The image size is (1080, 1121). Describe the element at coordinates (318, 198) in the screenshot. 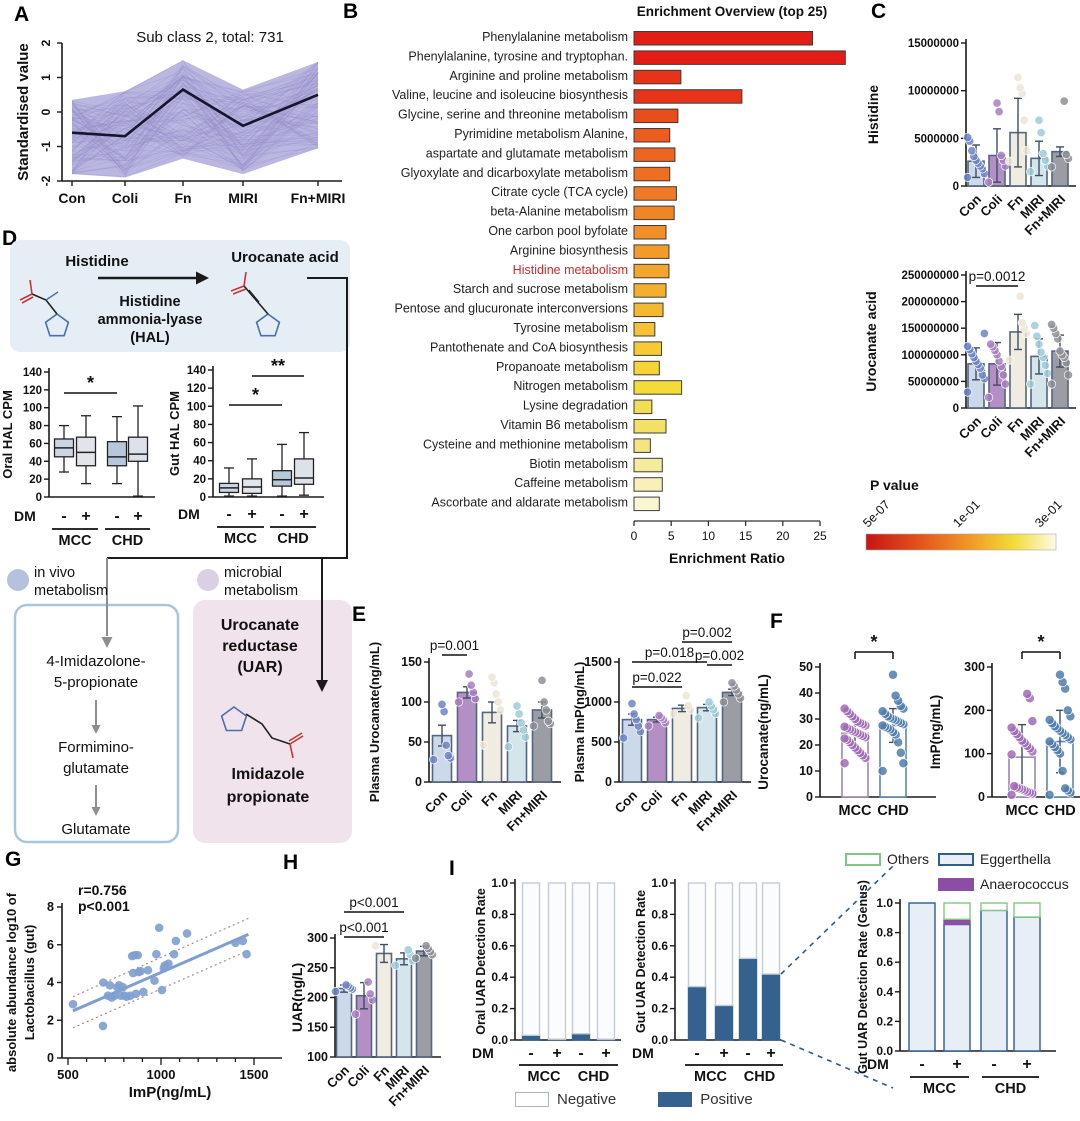

I see `svg-text: Fn+MIRI` at that location.